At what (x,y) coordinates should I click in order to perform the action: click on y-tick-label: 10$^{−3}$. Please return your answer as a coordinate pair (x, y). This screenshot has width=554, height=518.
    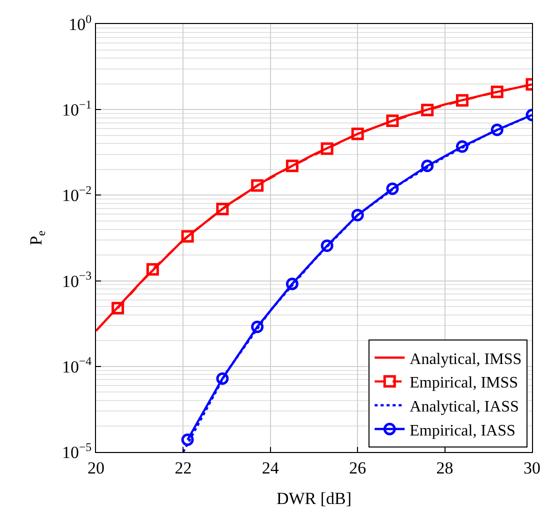
    Looking at the image, I should click on (77, 279).